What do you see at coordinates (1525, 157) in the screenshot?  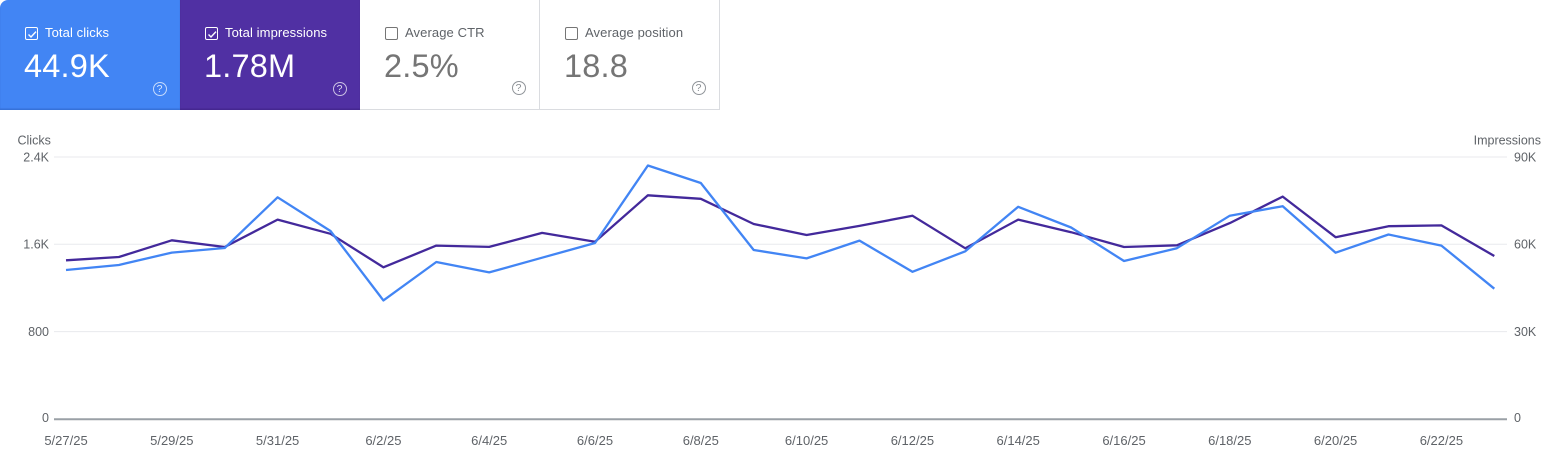 I see `svg-text: 90K` at bounding box center [1525, 157].